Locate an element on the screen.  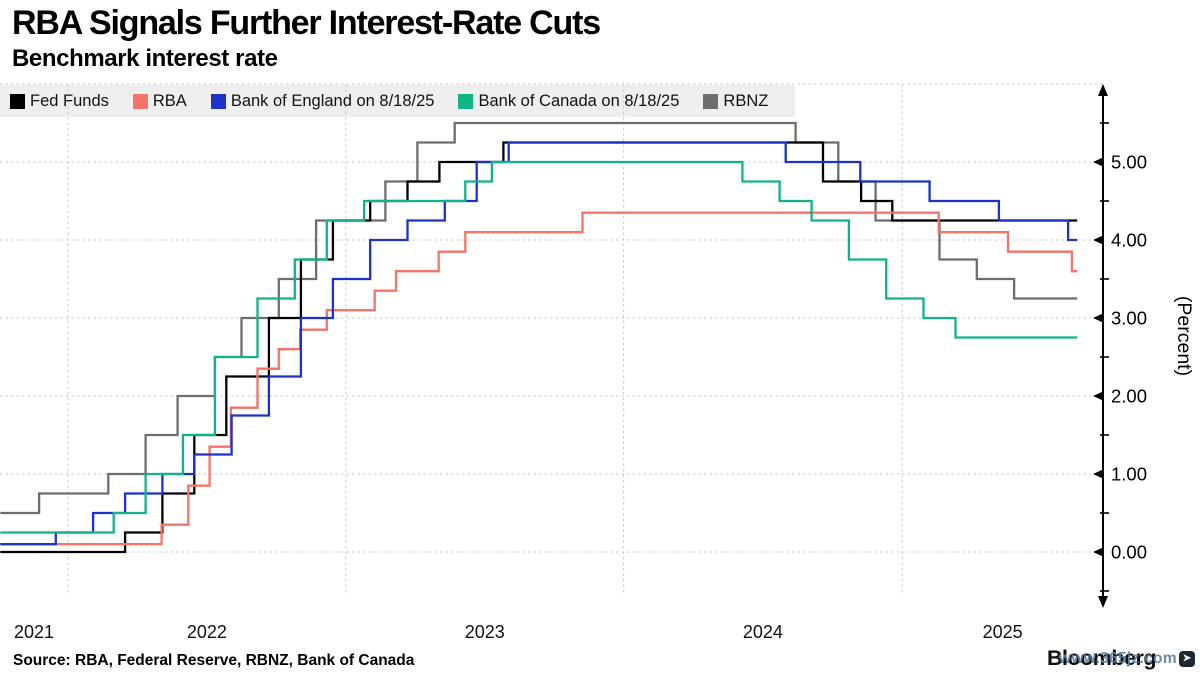
y-tick-label: 0.00 is located at coordinates (1129, 552).